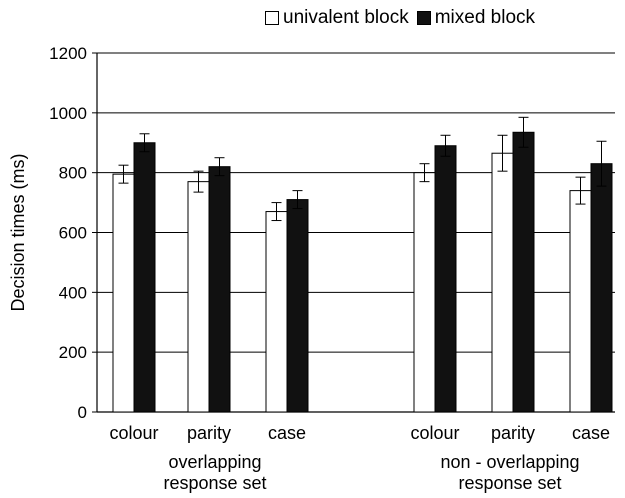 The width and height of the screenshot is (625, 498). I want to click on legend-item-mixed: mixed block, so click(476, 18).